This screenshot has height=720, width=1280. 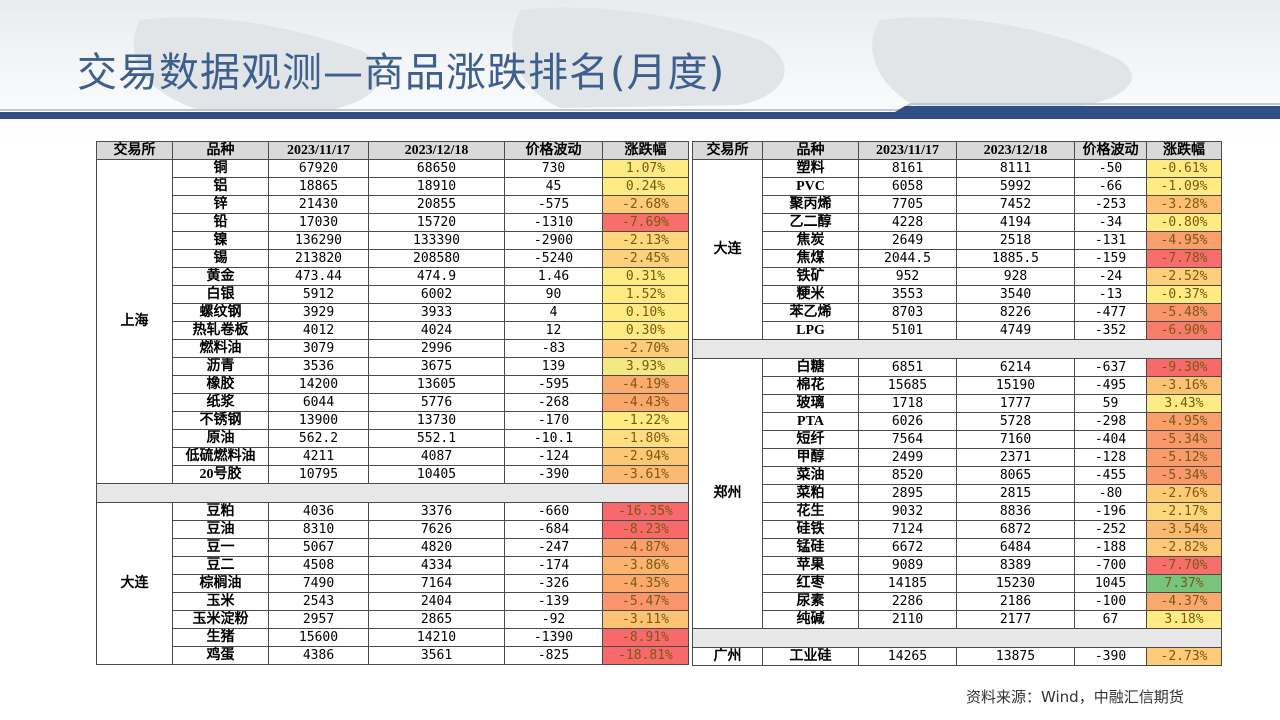 I want to click on price-change-cell: -124, so click(x=553, y=456).